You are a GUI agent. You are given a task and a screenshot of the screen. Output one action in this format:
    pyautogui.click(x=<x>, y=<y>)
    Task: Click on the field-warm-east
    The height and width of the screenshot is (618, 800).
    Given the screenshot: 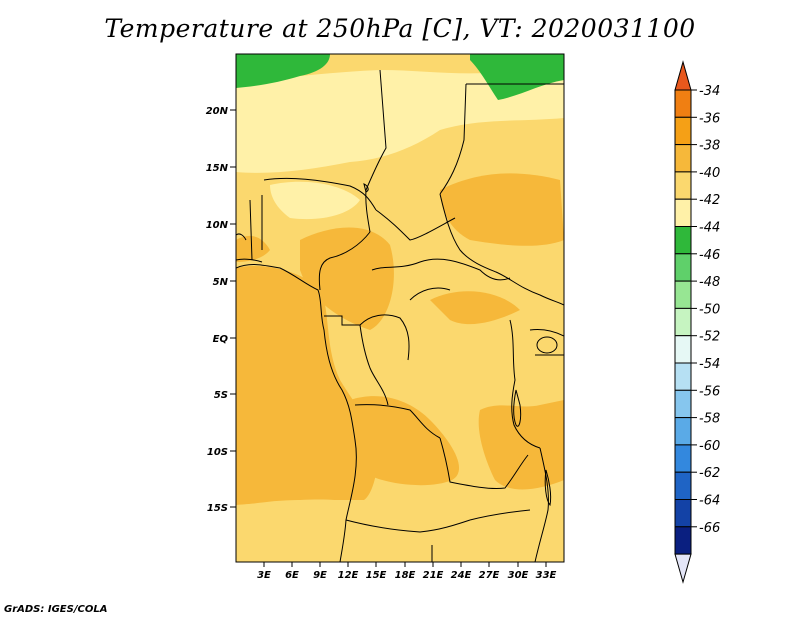 What is the action you would take?
    pyautogui.click(x=521, y=445)
    